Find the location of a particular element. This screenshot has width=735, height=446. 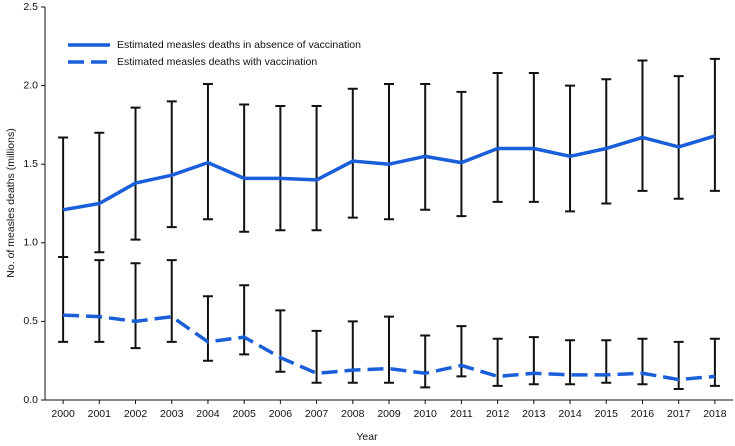

y-tick-label: 0.0 is located at coordinates (30, 400).